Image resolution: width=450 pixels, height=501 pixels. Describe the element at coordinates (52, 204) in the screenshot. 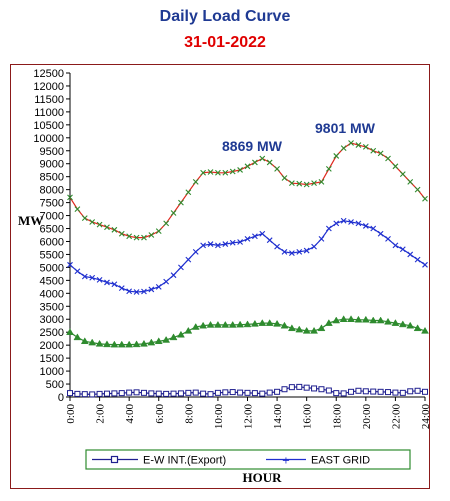

I see `y-tick-label: 7500` at that location.